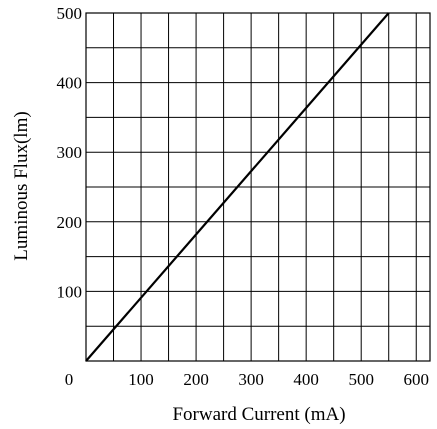 The image size is (437, 429). I want to click on x-tick-label: 100, so click(141, 379).